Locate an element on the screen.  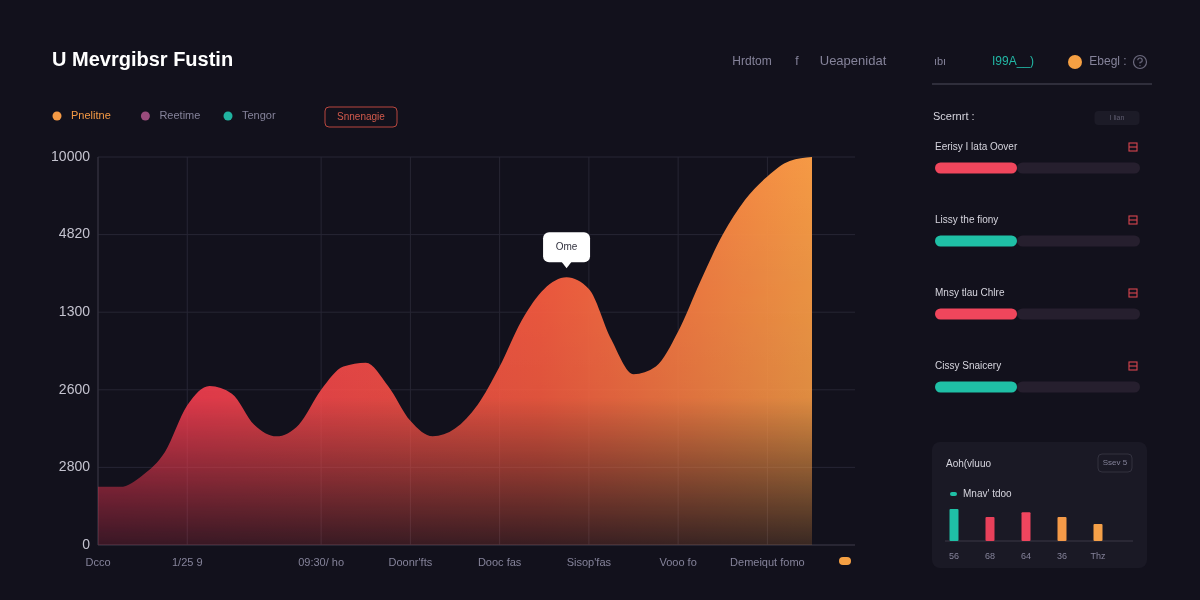
text: ıbı is located at coordinates (940, 60).